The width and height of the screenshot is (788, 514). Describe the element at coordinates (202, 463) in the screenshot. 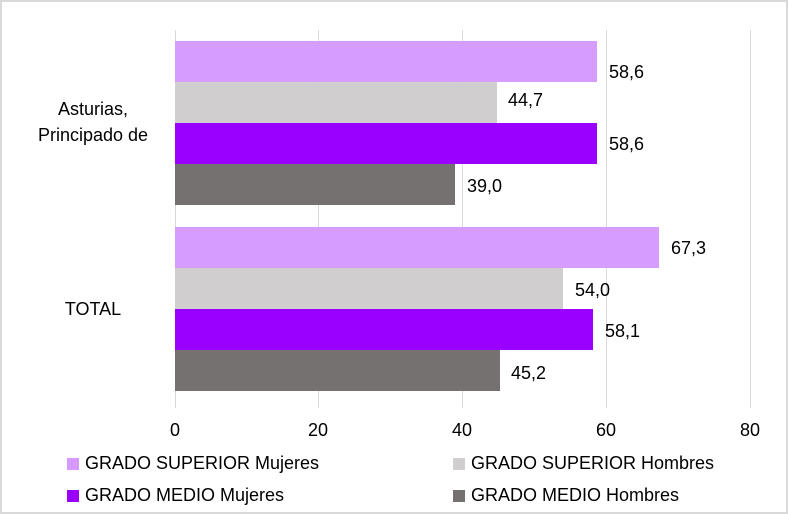

I see `legend-label: GRADO SUPERIOR Mujeres` at that location.